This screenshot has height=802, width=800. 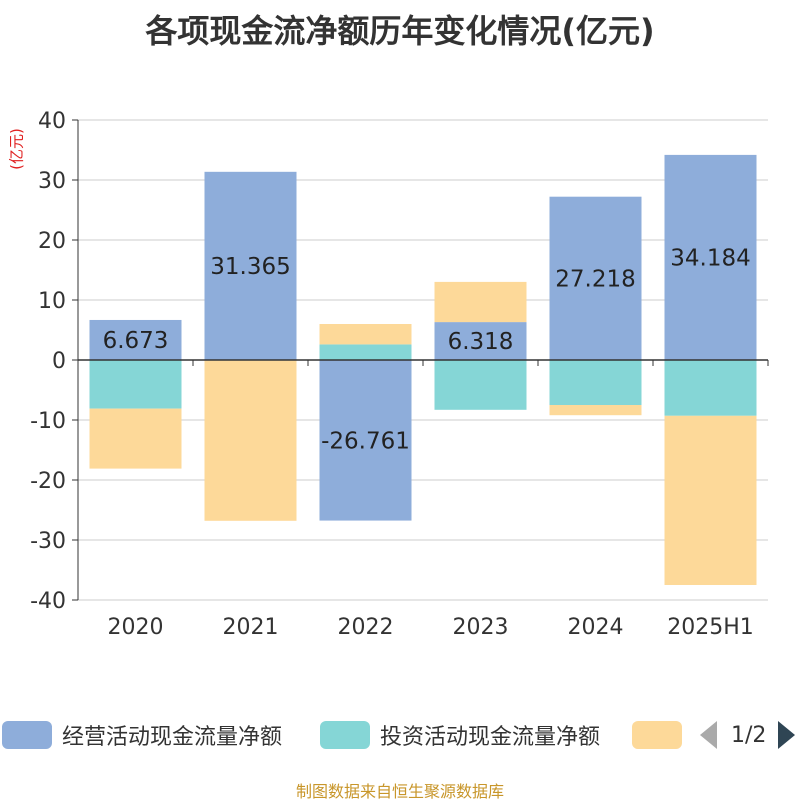 I want to click on data-label: 6.318, so click(x=481, y=342).